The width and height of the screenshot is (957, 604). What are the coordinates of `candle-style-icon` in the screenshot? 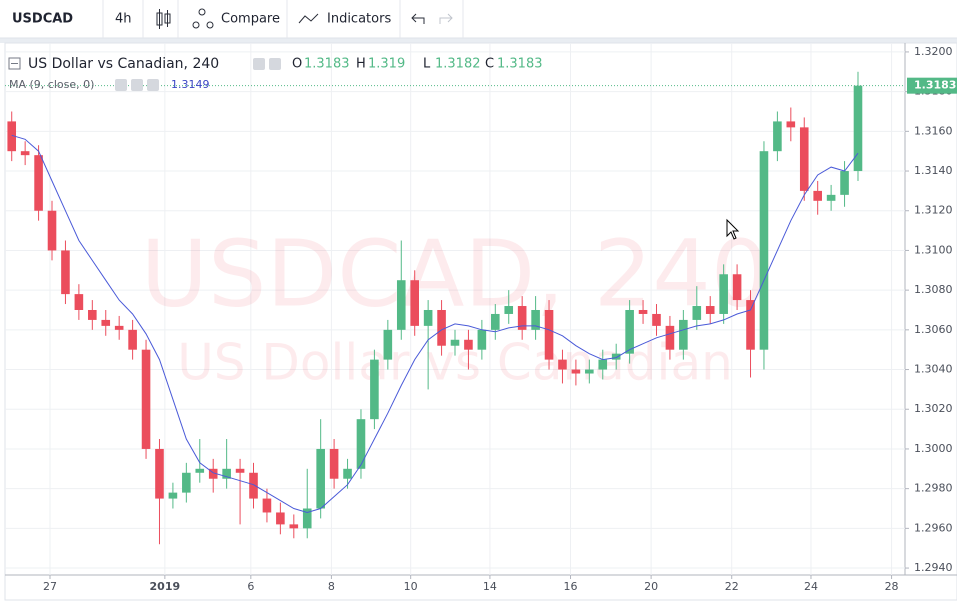 It's located at (163, 19).